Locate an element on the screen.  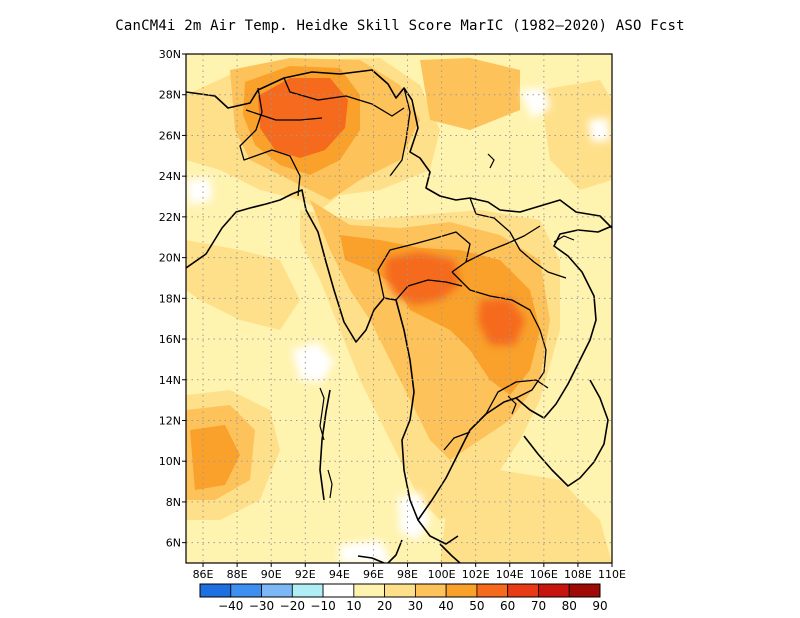
lat-tick-label: 18N is located at coordinates (170, 298).